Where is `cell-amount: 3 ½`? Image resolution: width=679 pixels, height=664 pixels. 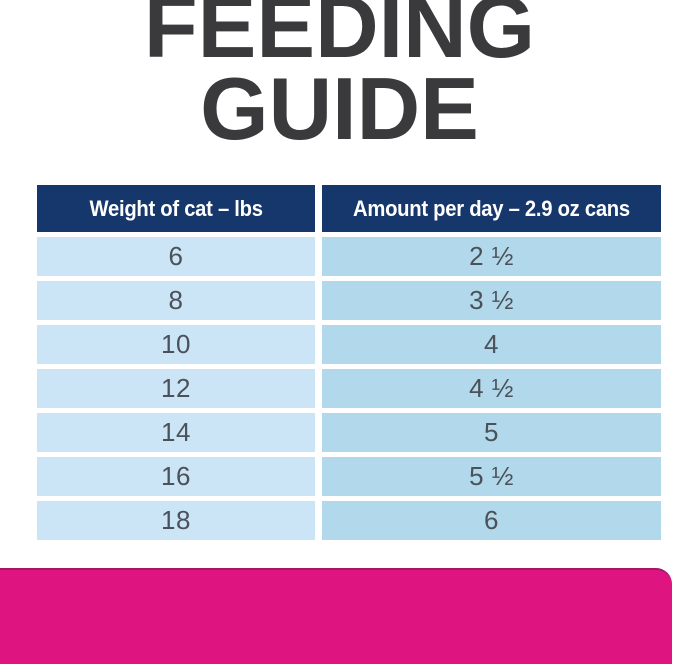
cell-amount: 3 ½ is located at coordinates (491, 300).